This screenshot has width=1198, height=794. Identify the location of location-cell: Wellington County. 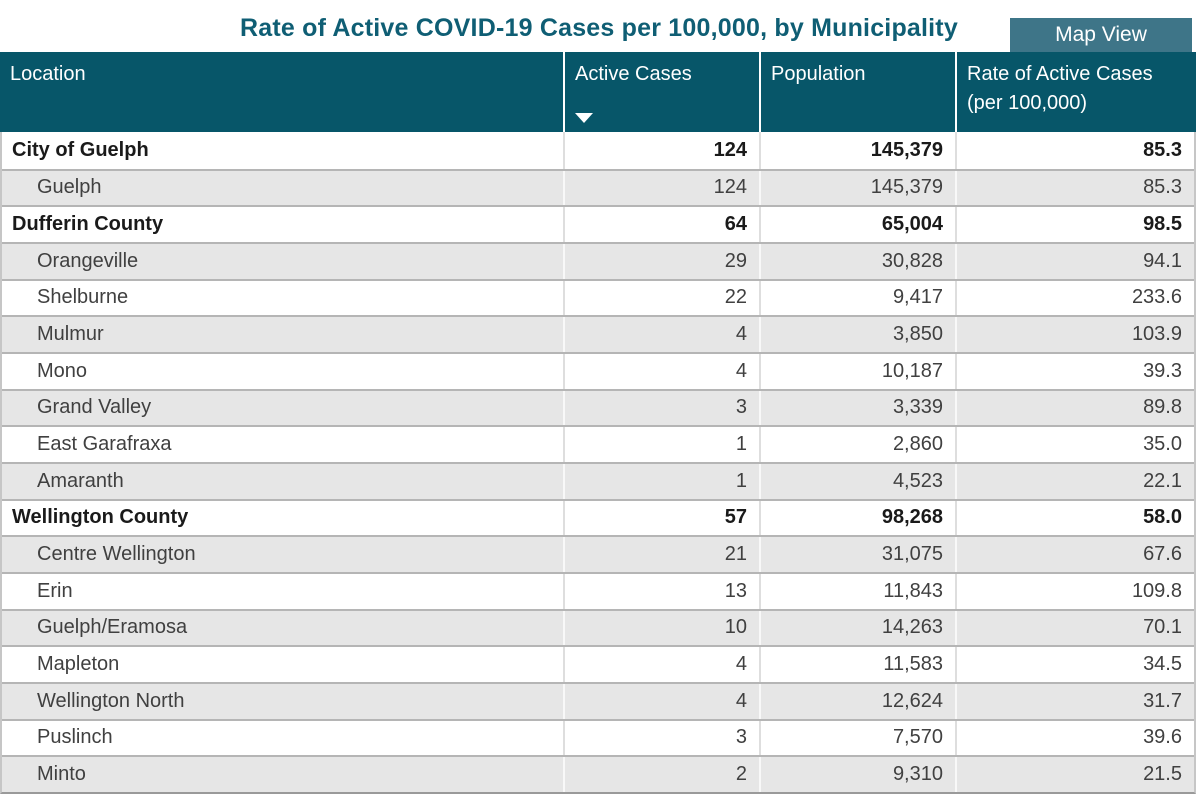
(100, 517).